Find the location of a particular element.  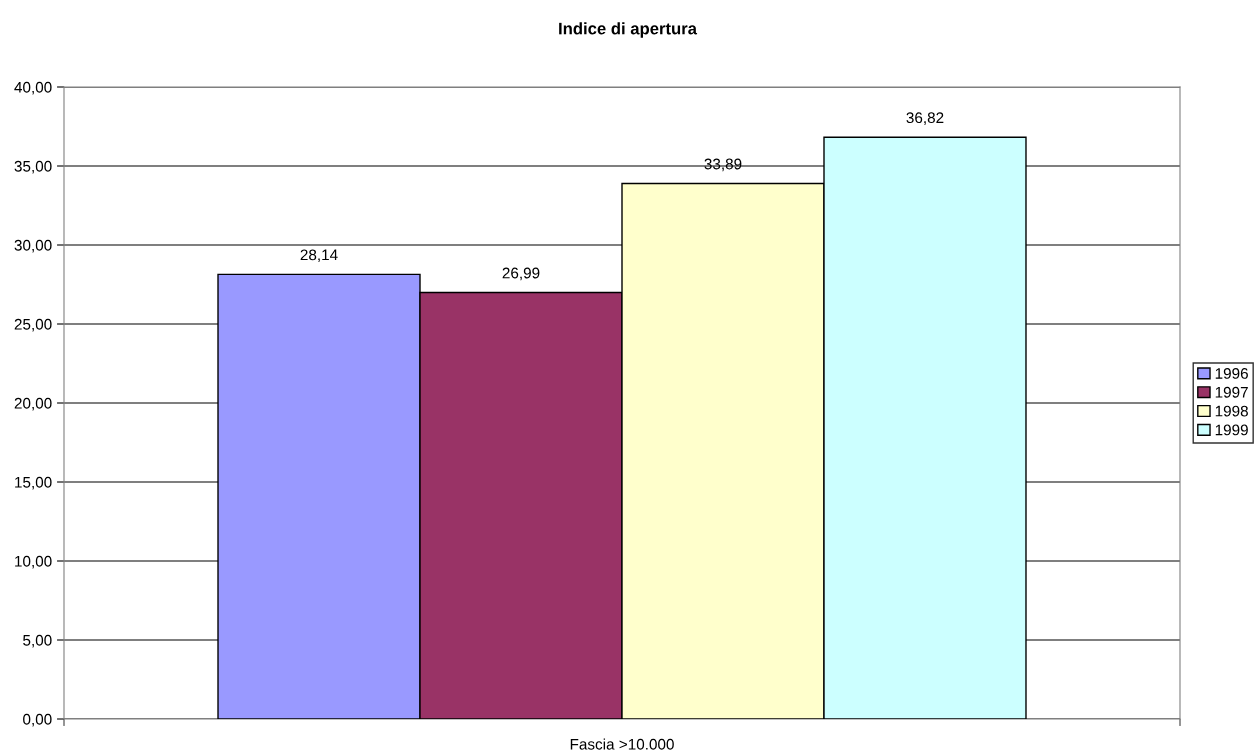

y-tick-label: 20,00 is located at coordinates (33, 404).